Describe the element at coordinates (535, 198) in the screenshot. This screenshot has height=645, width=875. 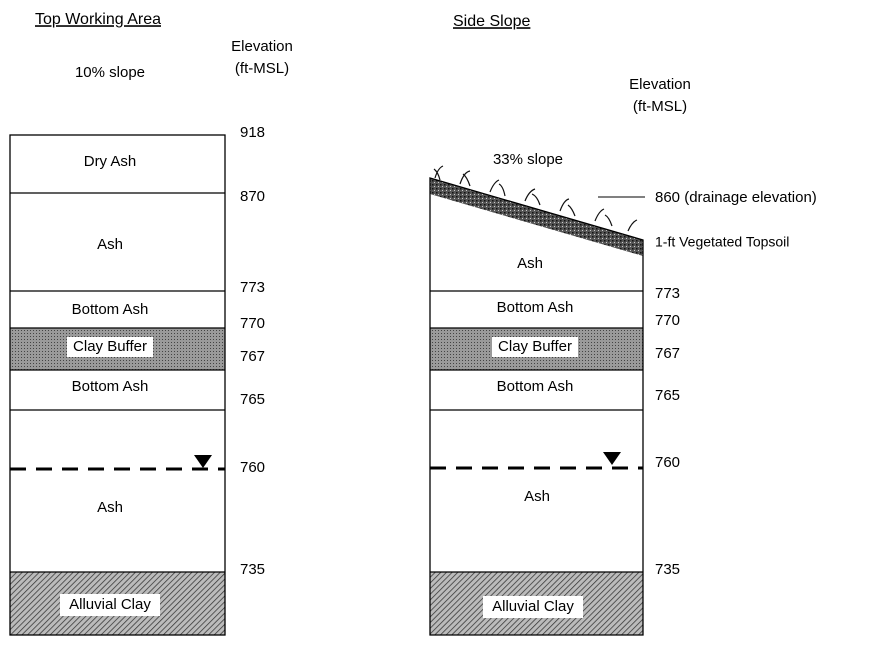
I see `vegetation` at that location.